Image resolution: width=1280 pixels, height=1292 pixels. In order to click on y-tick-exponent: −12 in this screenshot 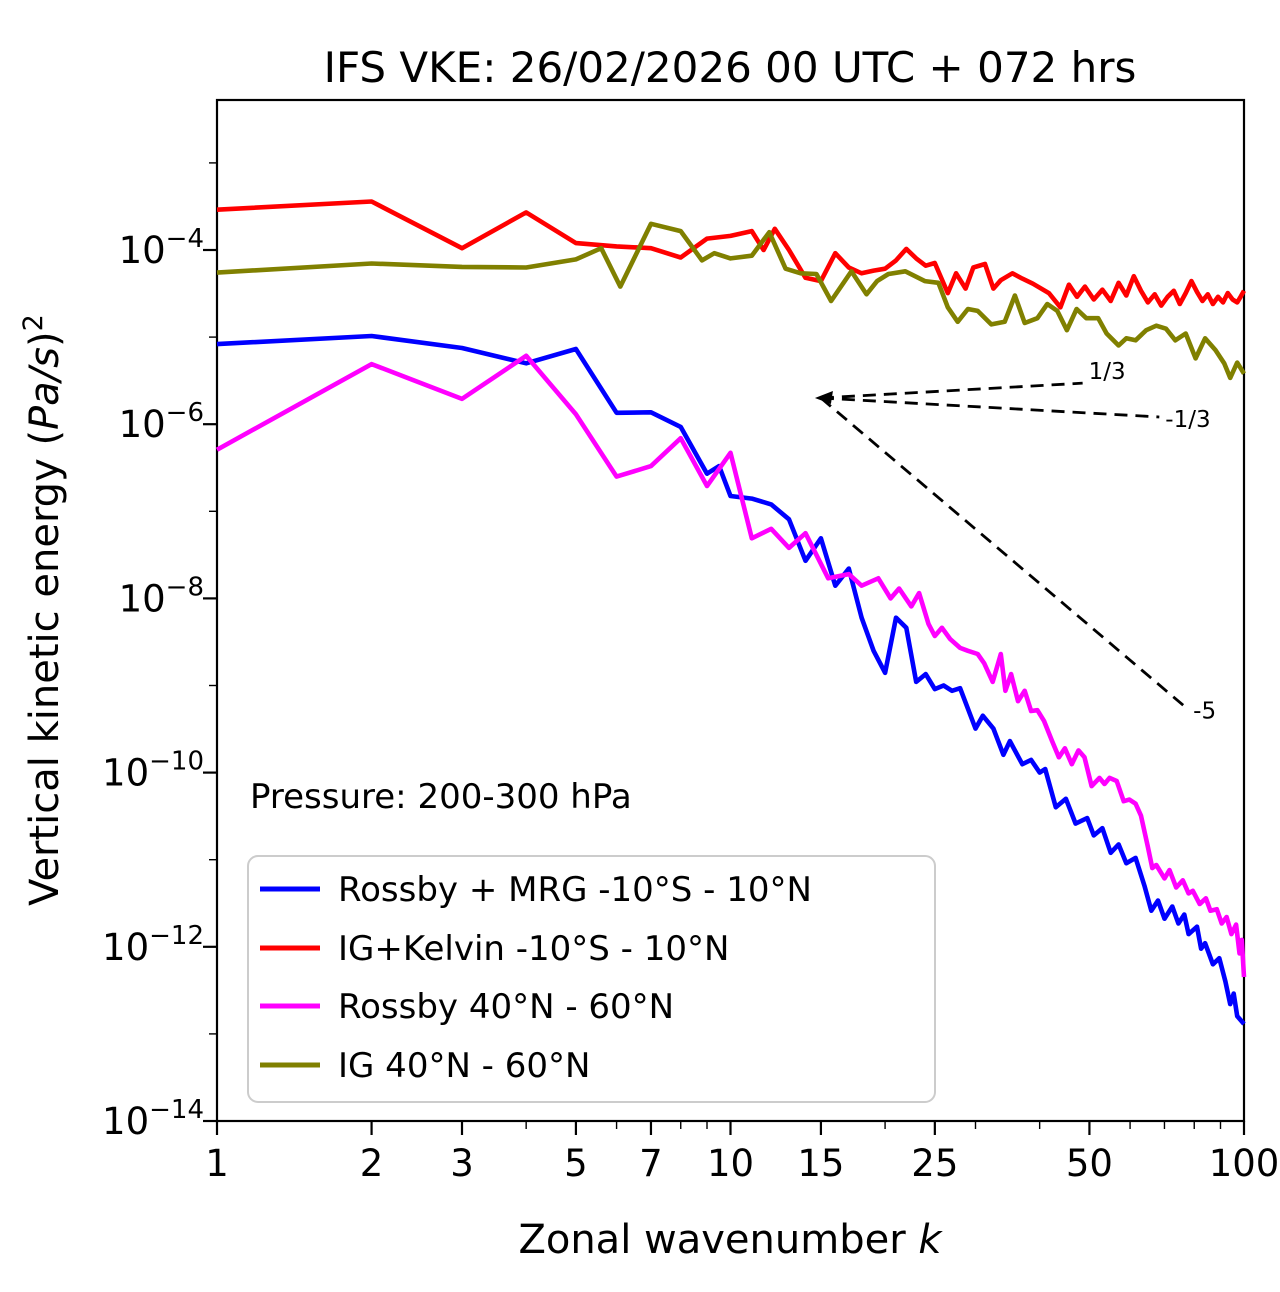, I will do `click(176, 936)`.